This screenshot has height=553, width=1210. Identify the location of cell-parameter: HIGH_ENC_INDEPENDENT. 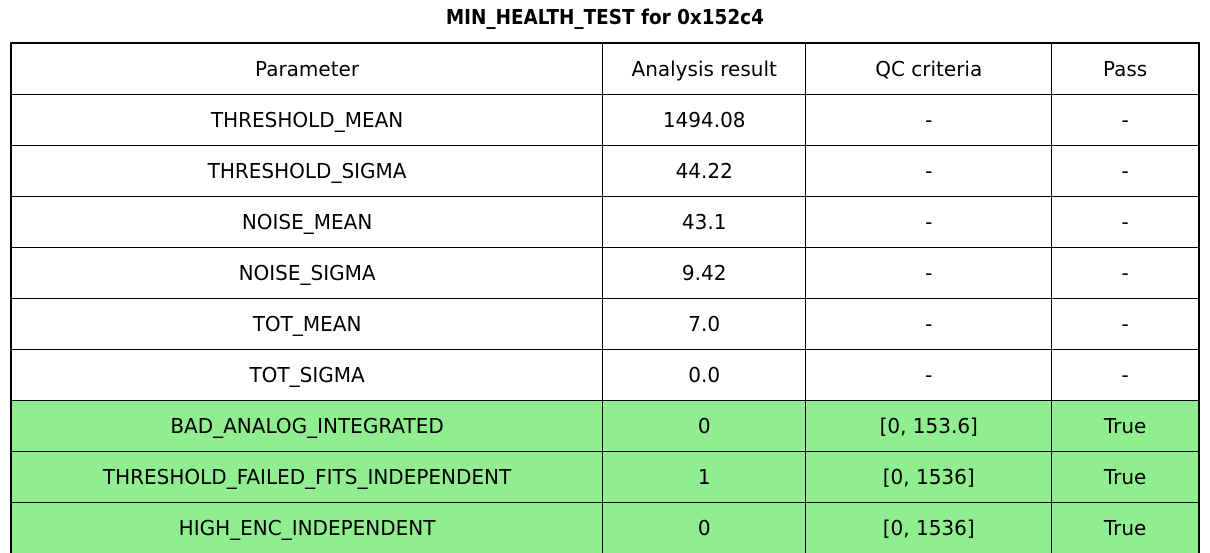
(307, 527).